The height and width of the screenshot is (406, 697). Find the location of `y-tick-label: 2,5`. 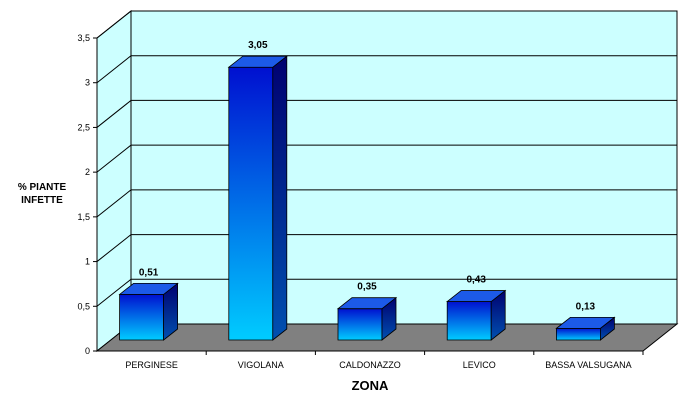

y-tick-label: 2,5 is located at coordinates (83, 127).